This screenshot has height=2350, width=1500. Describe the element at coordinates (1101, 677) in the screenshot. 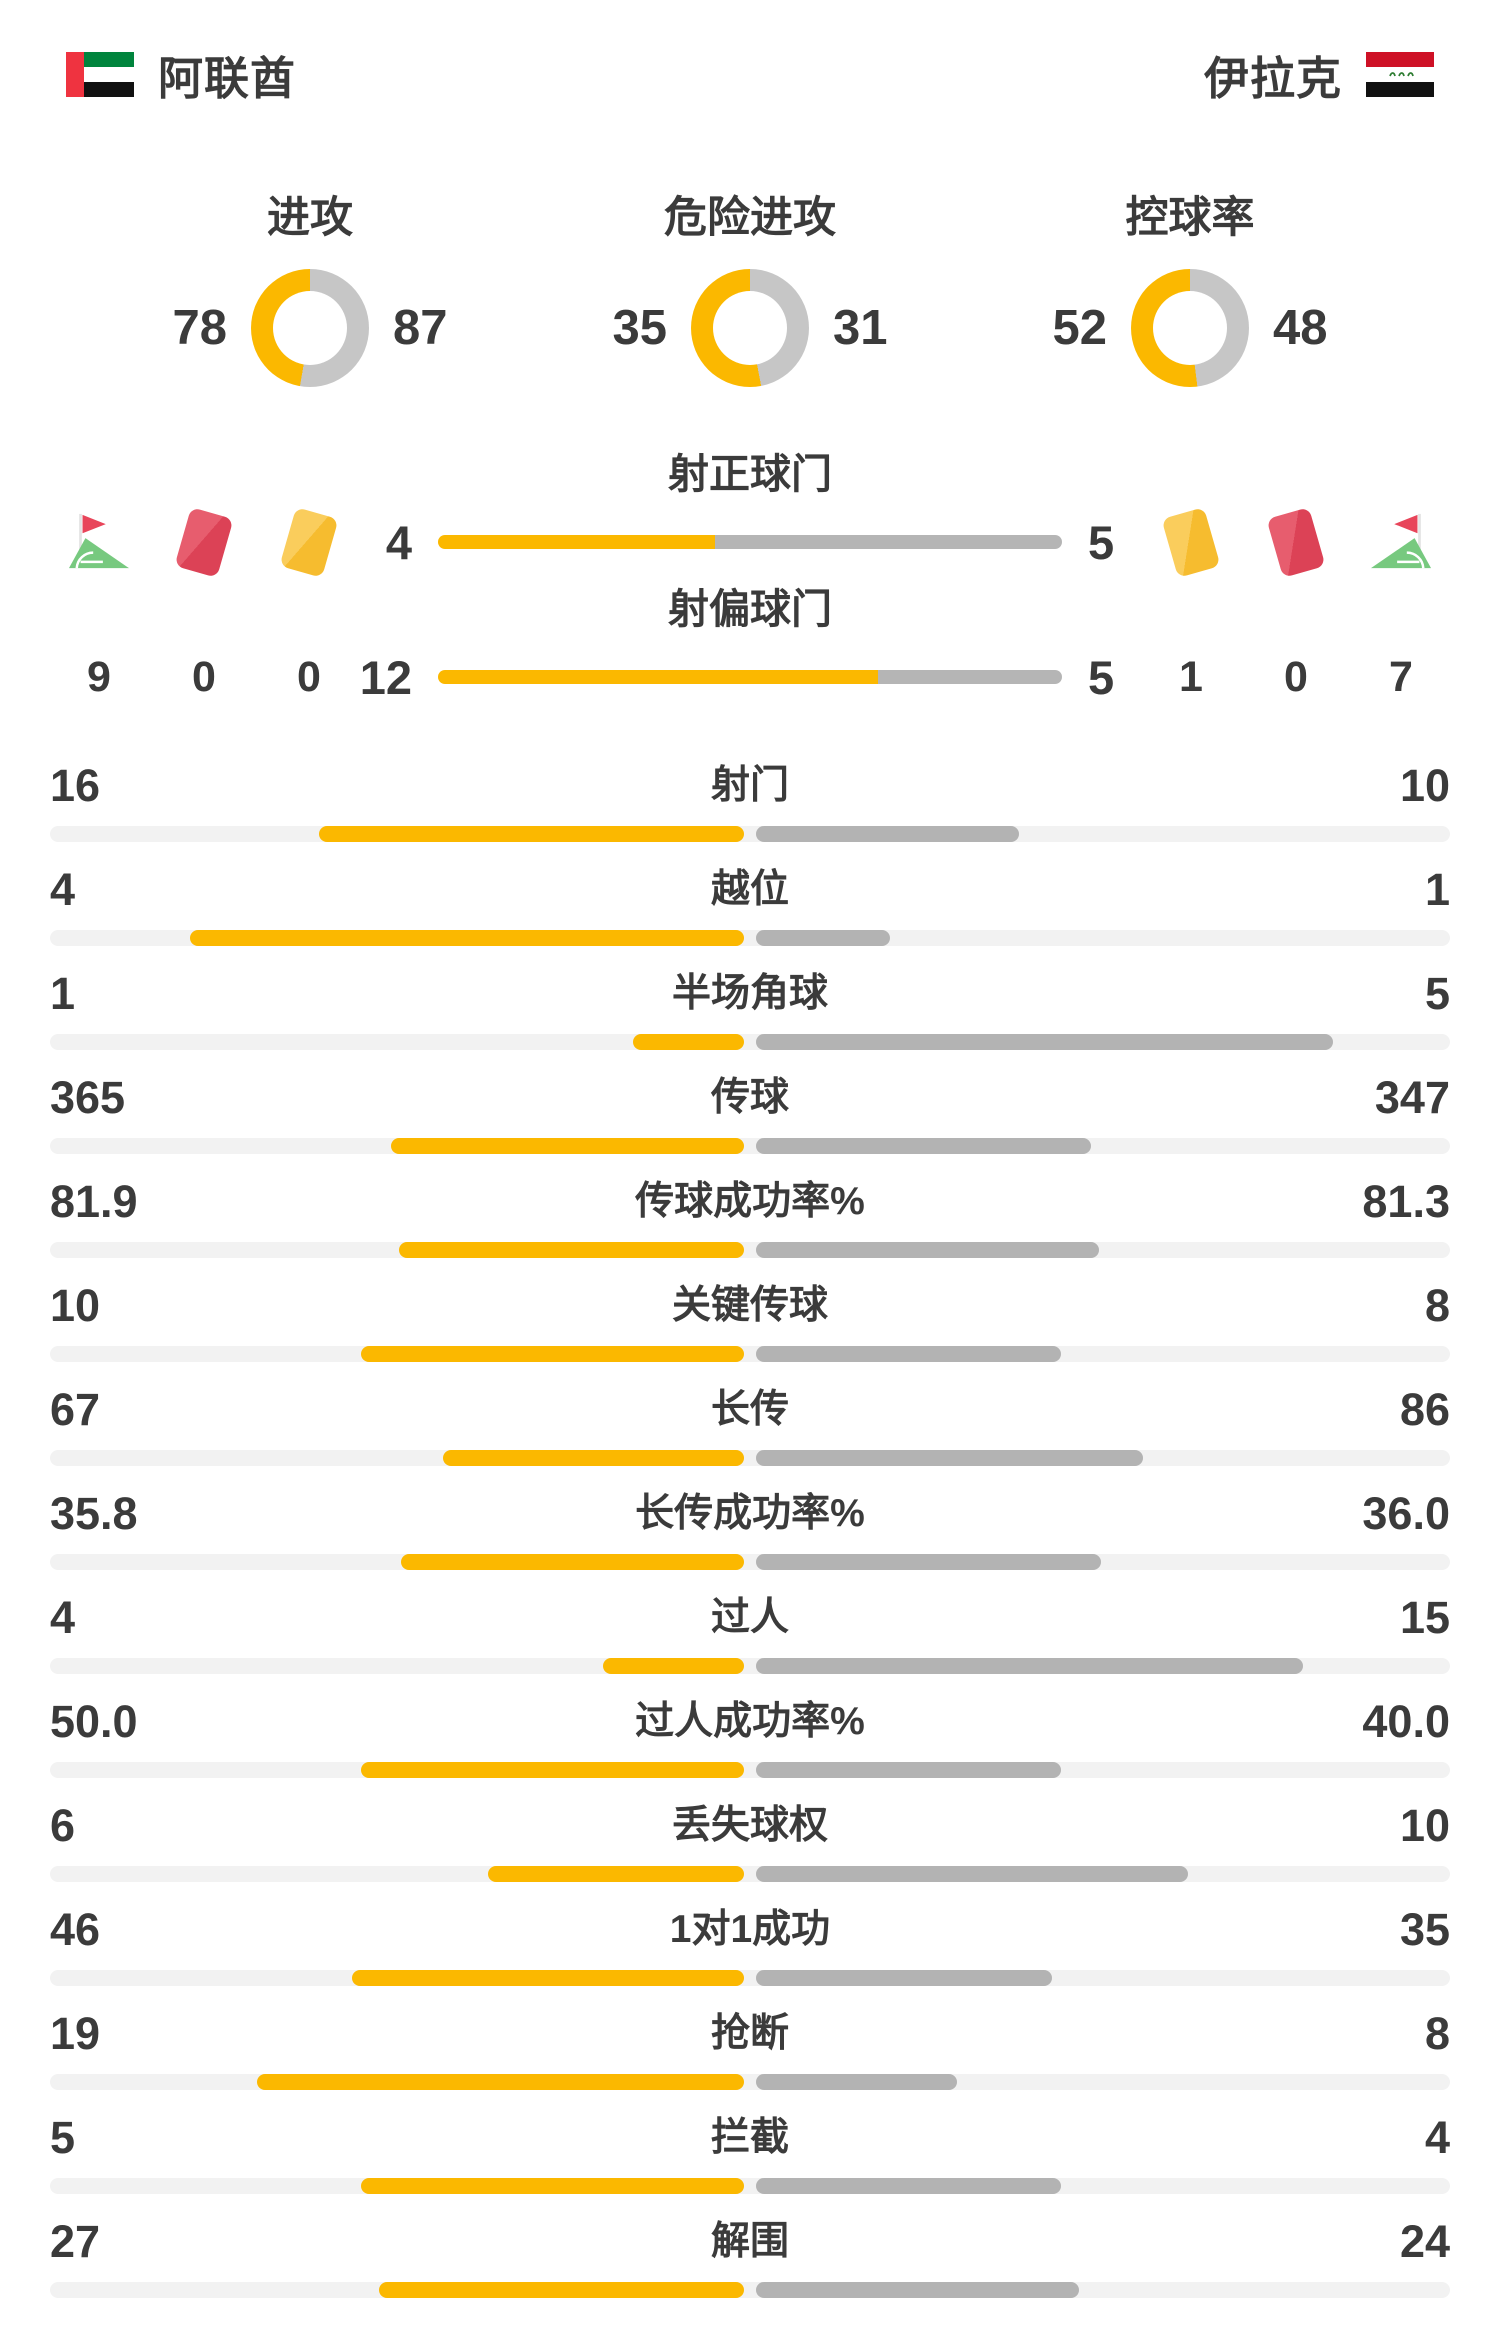

I see `shots-off-target-away: 5` at that location.